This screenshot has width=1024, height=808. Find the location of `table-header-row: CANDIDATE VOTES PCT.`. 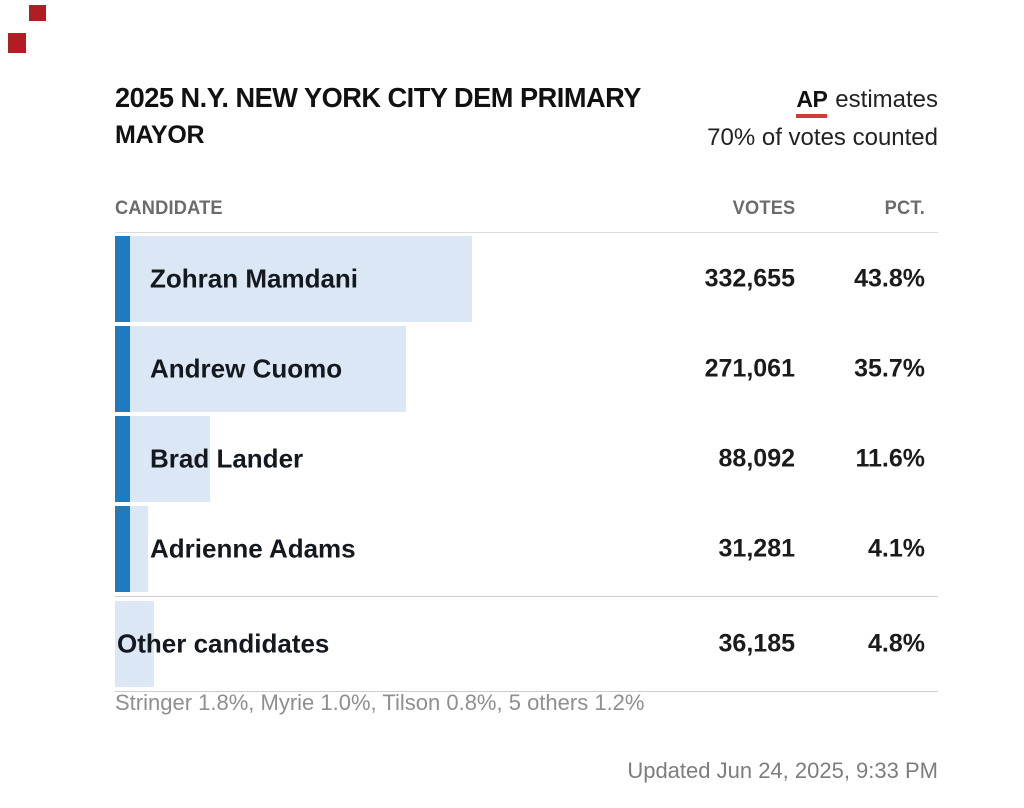

table-header-row: CANDIDATE VOTES PCT. is located at coordinates (526, 215).